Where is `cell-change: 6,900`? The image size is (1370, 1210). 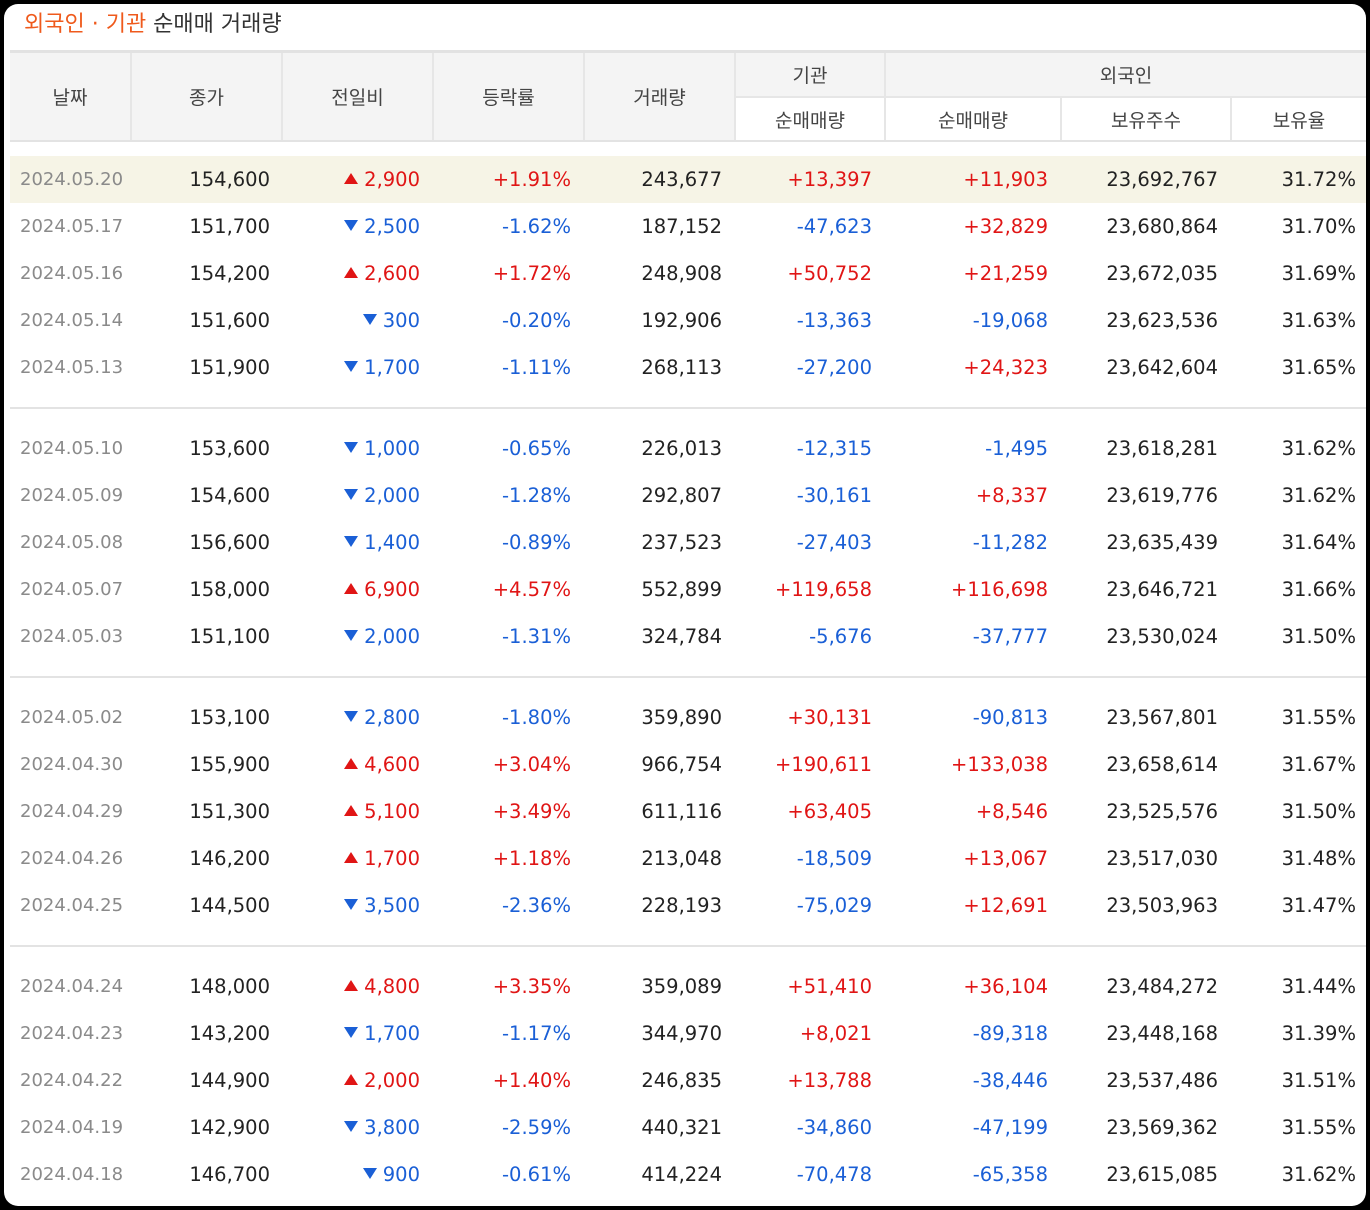 cell-change: 6,900 is located at coordinates (382, 589).